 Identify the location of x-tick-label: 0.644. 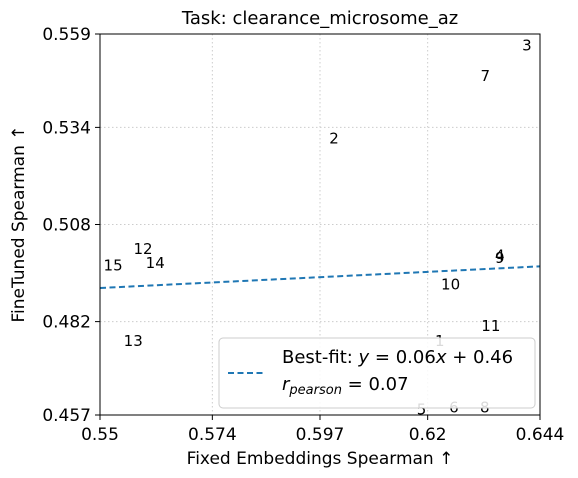
(540, 435).